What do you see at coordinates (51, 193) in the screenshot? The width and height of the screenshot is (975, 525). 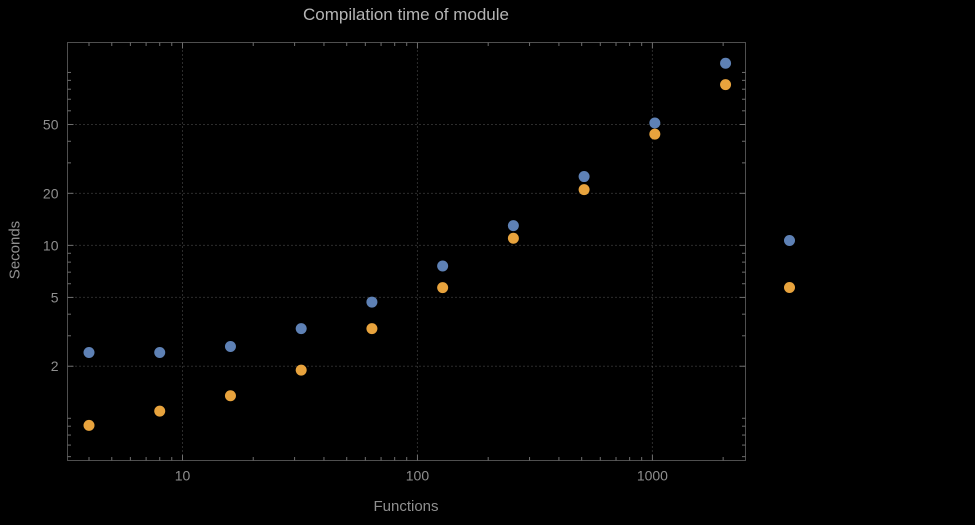 I see `y-tick-label: 20` at bounding box center [51, 193].